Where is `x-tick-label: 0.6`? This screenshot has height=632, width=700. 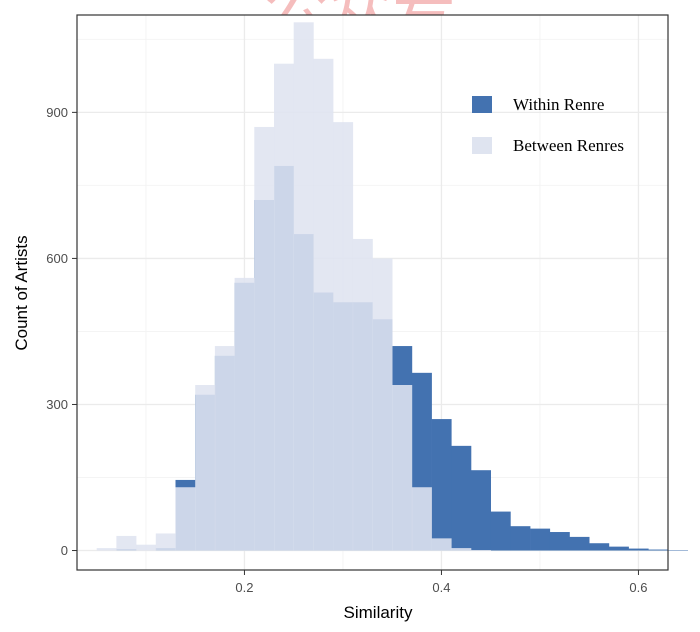
x-tick-label: 0.6 is located at coordinates (638, 587).